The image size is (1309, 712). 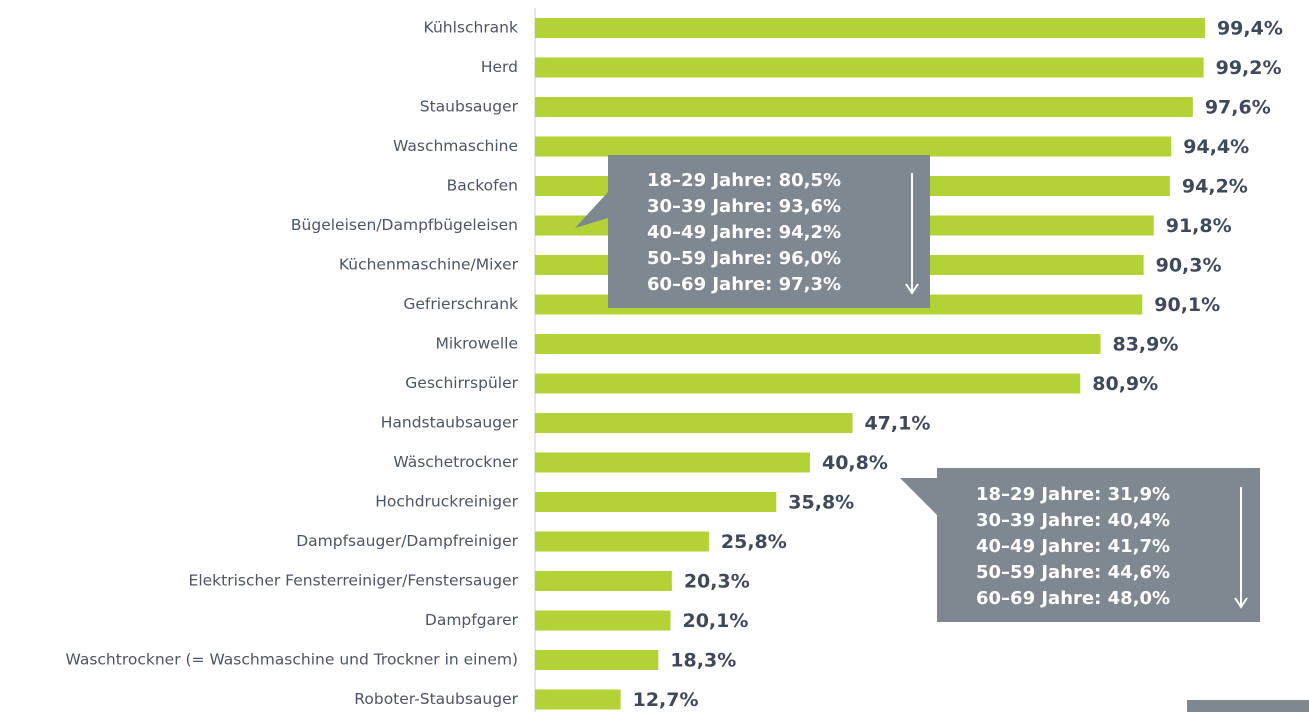 I want to click on callout-text: 50–59 Jahre: 96,0%, so click(x=744, y=258).